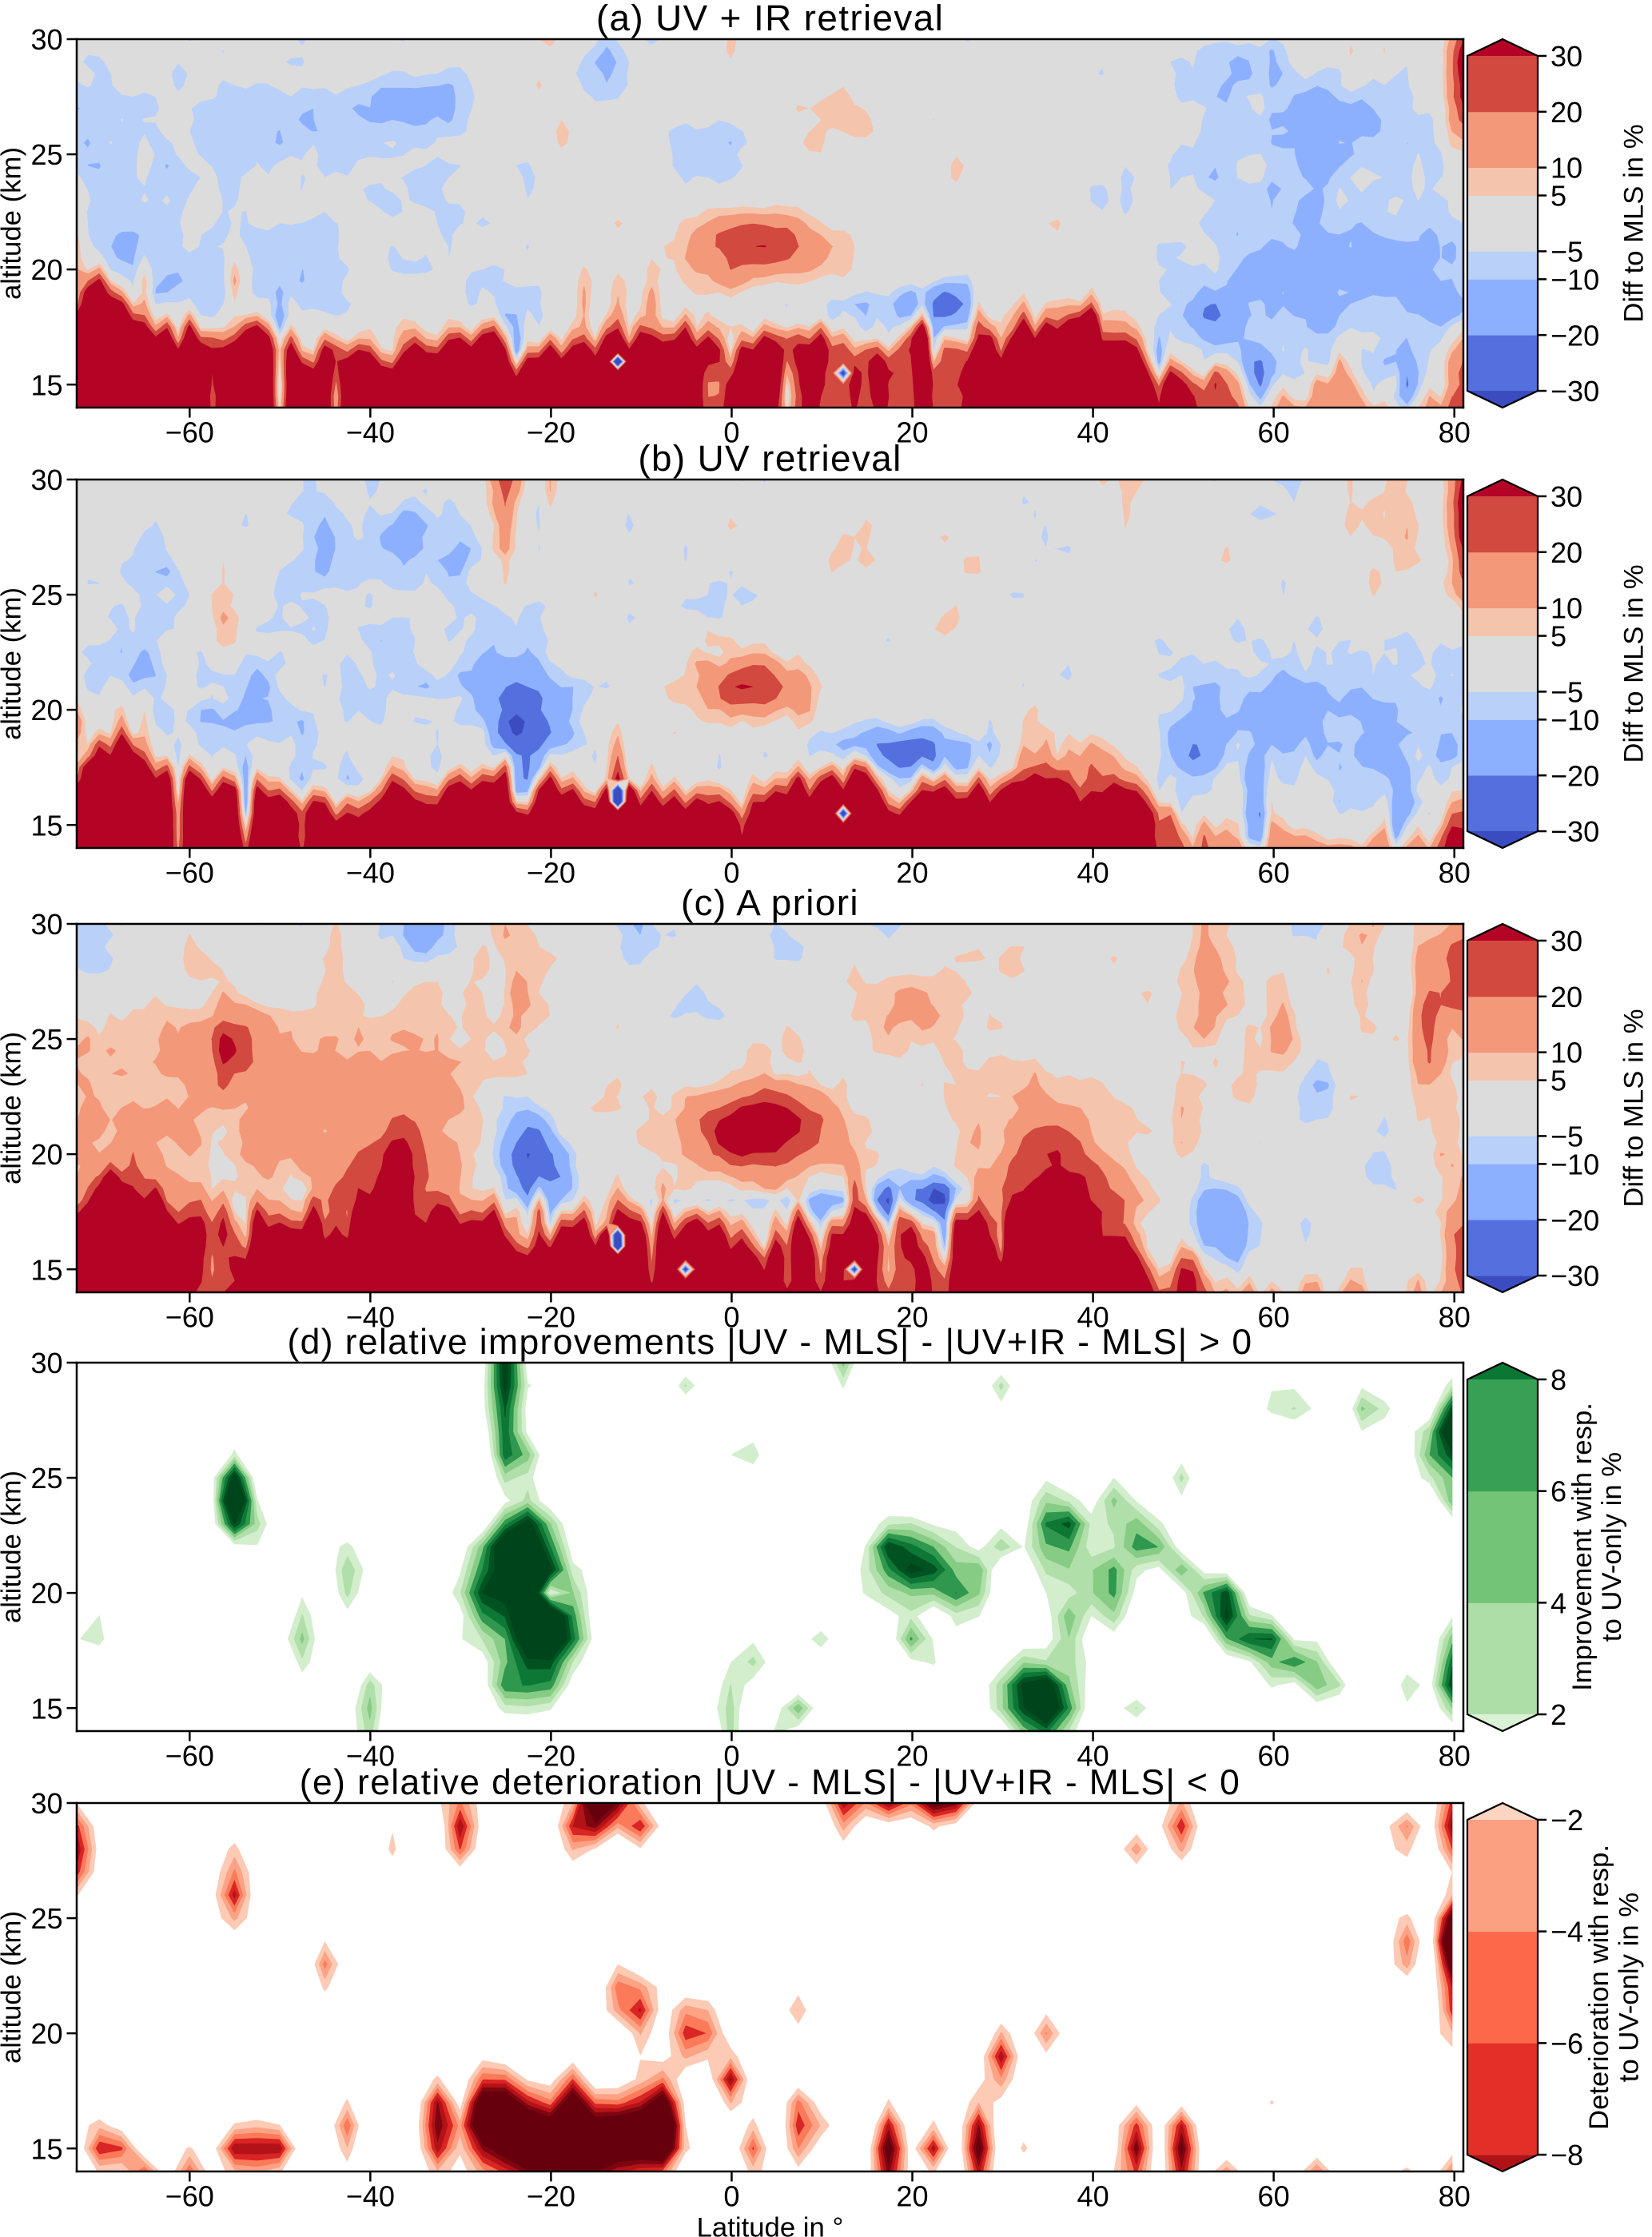  I want to click on svg-text: −6, so click(1566, 2043).